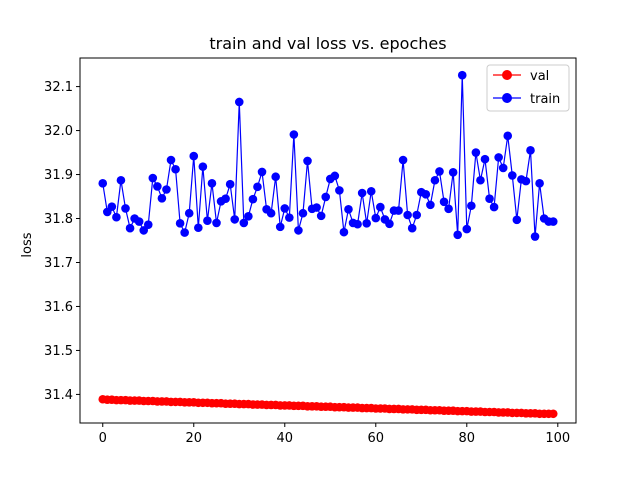 This screenshot has width=640, height=480. Describe the element at coordinates (284, 438) in the screenshot. I see `x-tick-label-40: 40` at that location.